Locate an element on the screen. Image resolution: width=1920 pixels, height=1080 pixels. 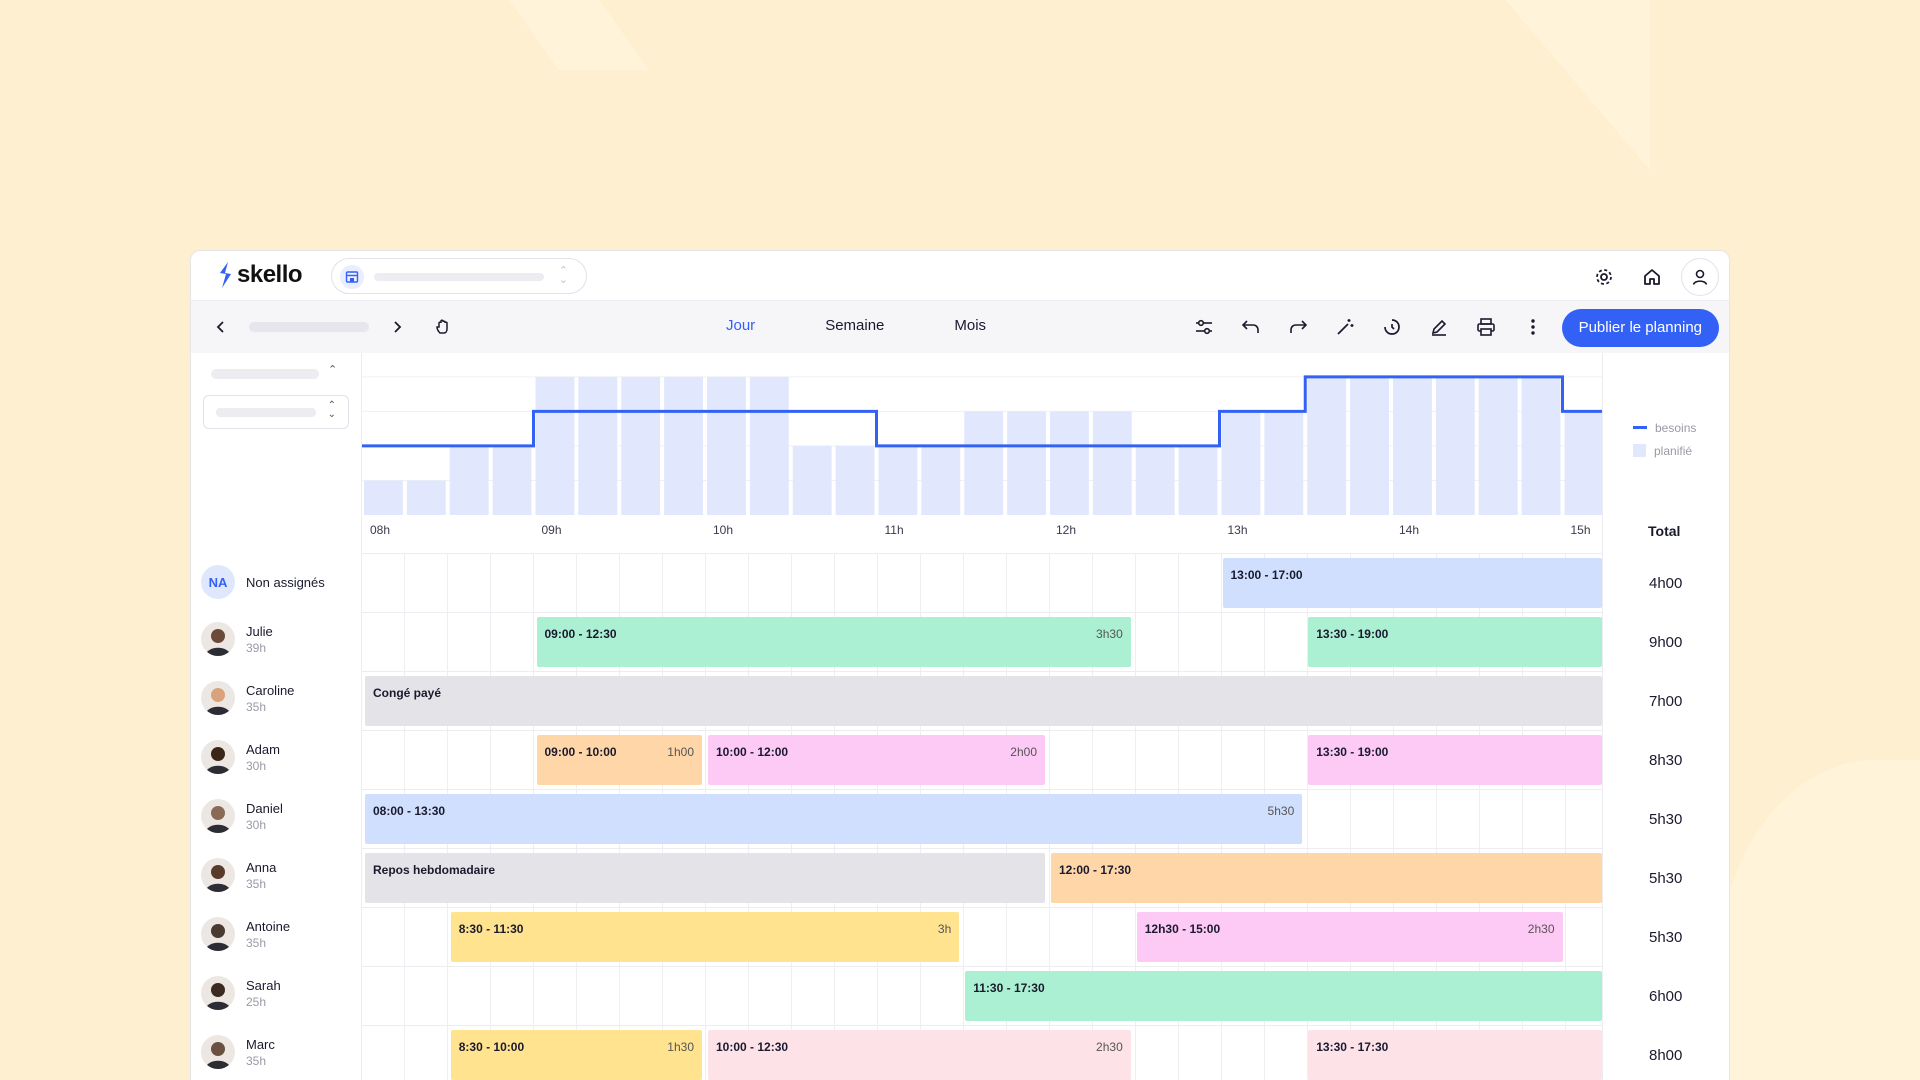
publish-planning-button: Publier le planning is located at coordinates (1640, 328).